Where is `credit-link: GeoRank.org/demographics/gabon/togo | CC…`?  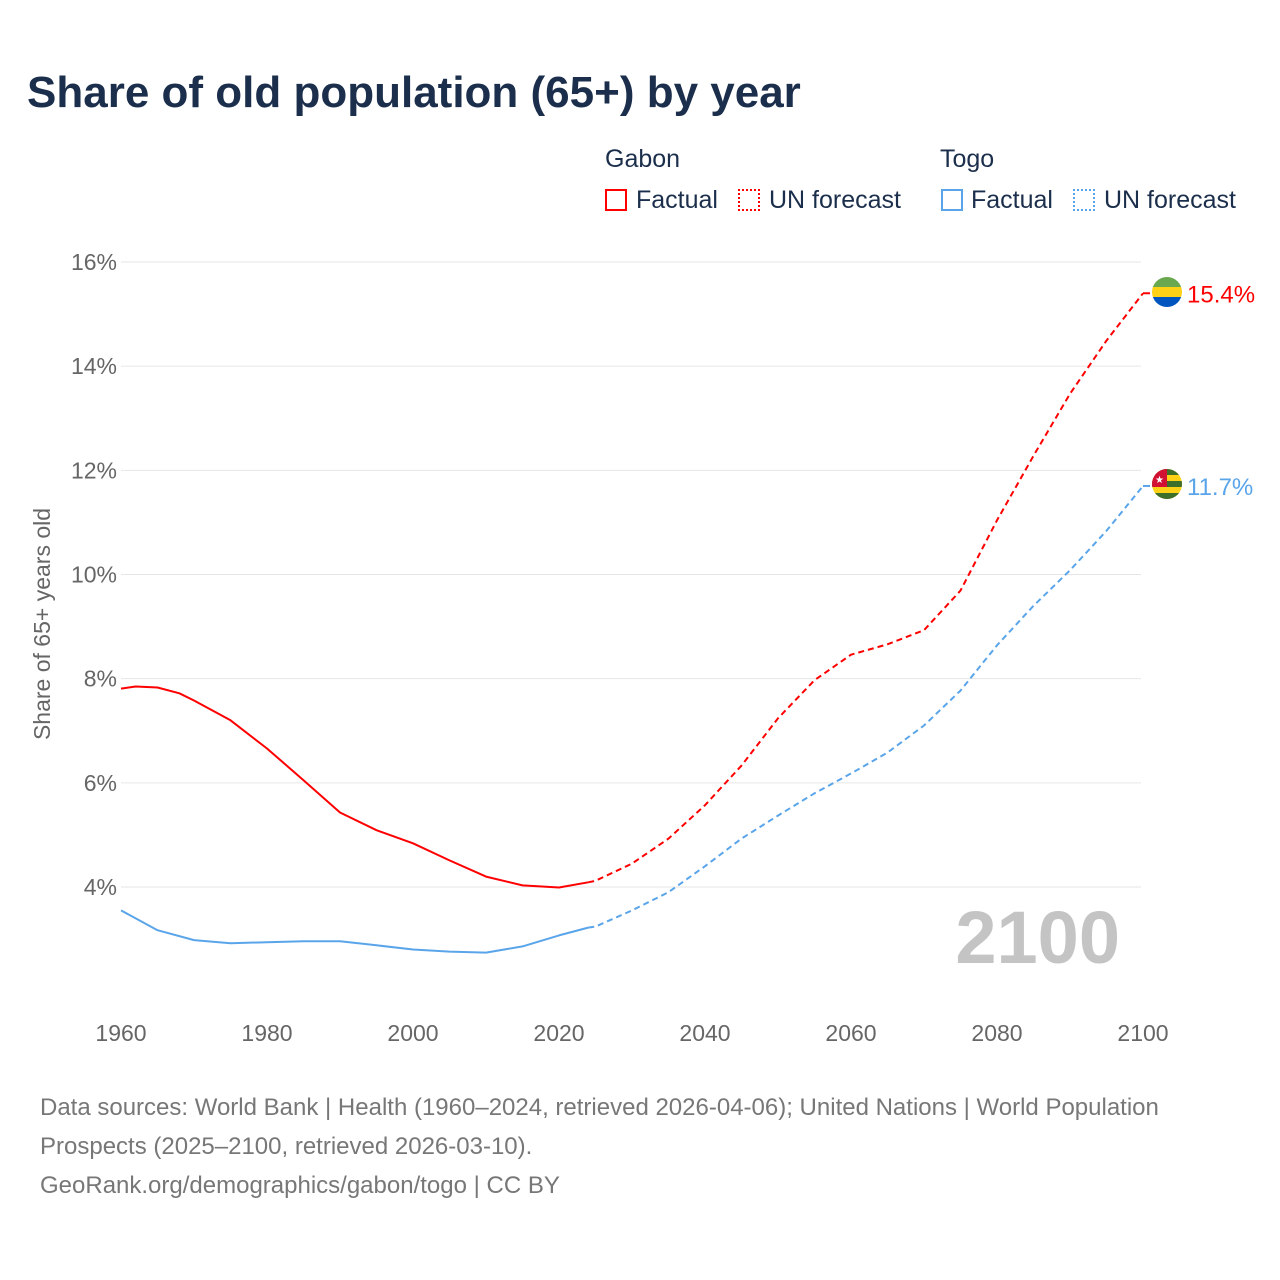
credit-link: GeoRank.org/demographics/gabon/togo | CC… is located at coordinates (300, 1185).